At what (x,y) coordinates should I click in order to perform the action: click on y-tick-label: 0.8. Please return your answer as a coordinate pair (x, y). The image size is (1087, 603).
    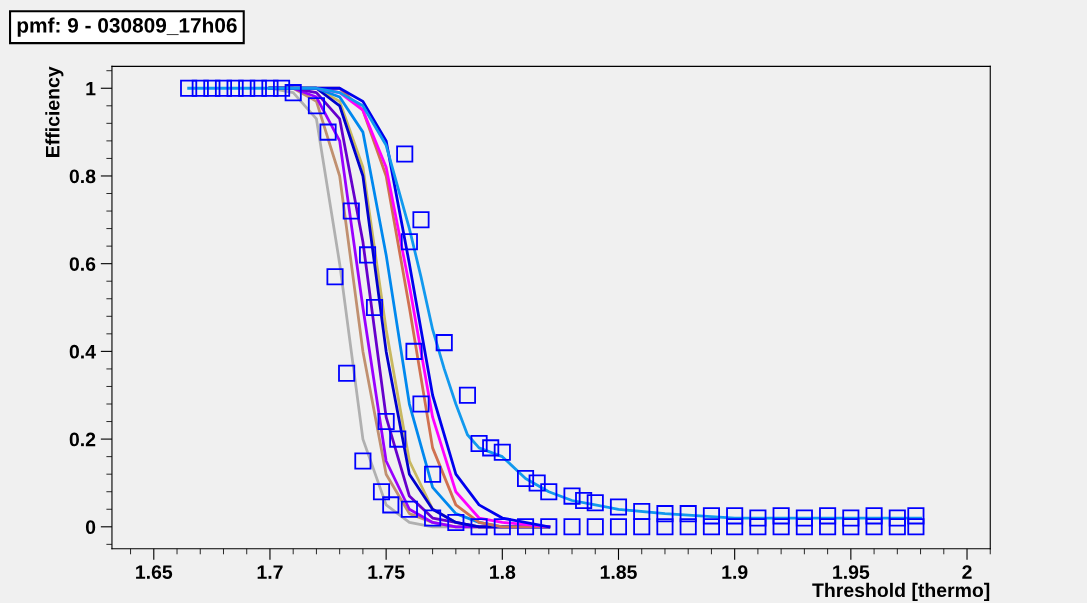
    Looking at the image, I should click on (82, 176).